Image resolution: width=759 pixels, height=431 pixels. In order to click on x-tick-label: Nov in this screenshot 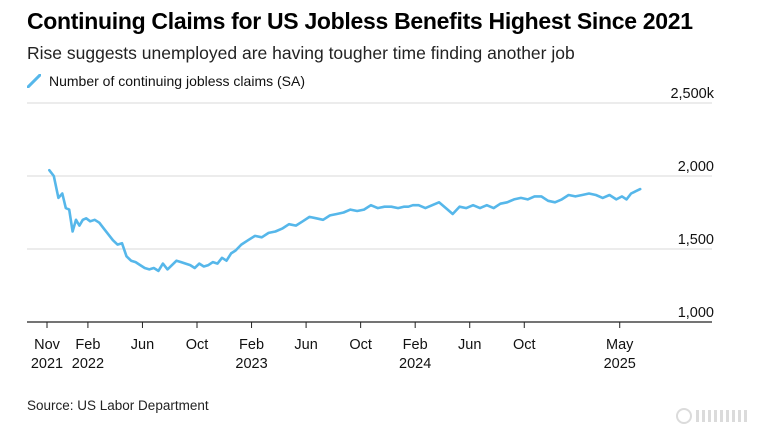, I will do `click(47, 345)`.